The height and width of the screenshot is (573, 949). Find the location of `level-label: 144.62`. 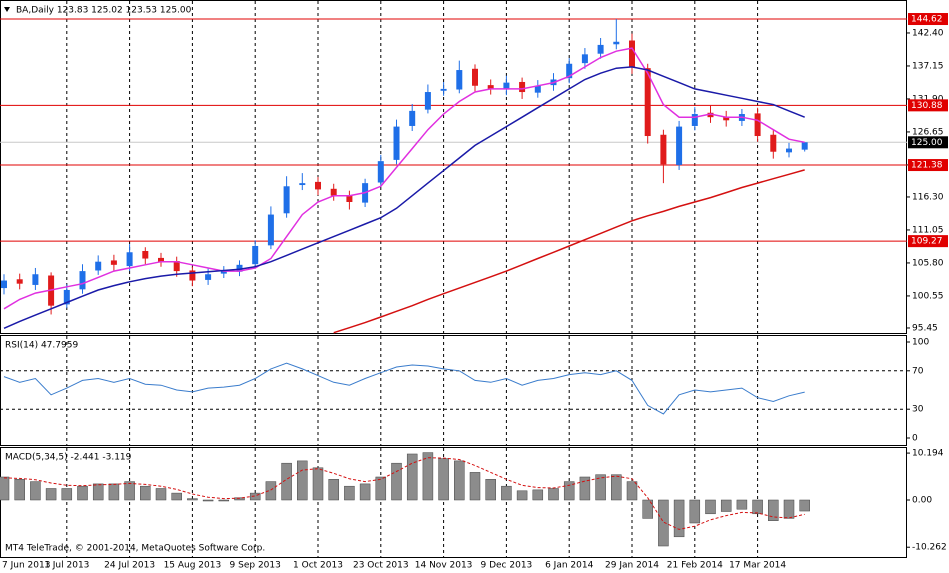

level-label: 144.62 is located at coordinates (927, 20).